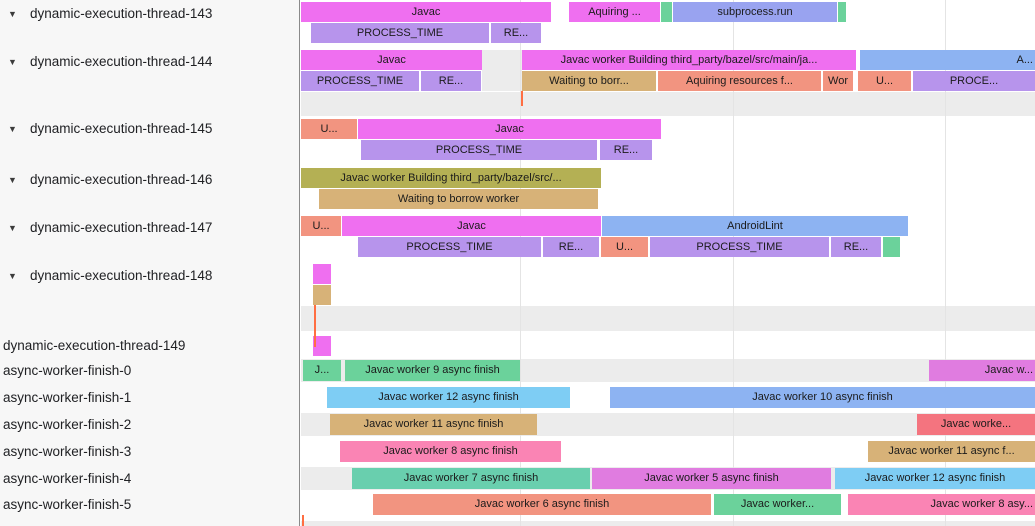 This screenshot has height=526, width=1035. I want to click on trace-slice: Javac worker 5 async finish, so click(711, 478).